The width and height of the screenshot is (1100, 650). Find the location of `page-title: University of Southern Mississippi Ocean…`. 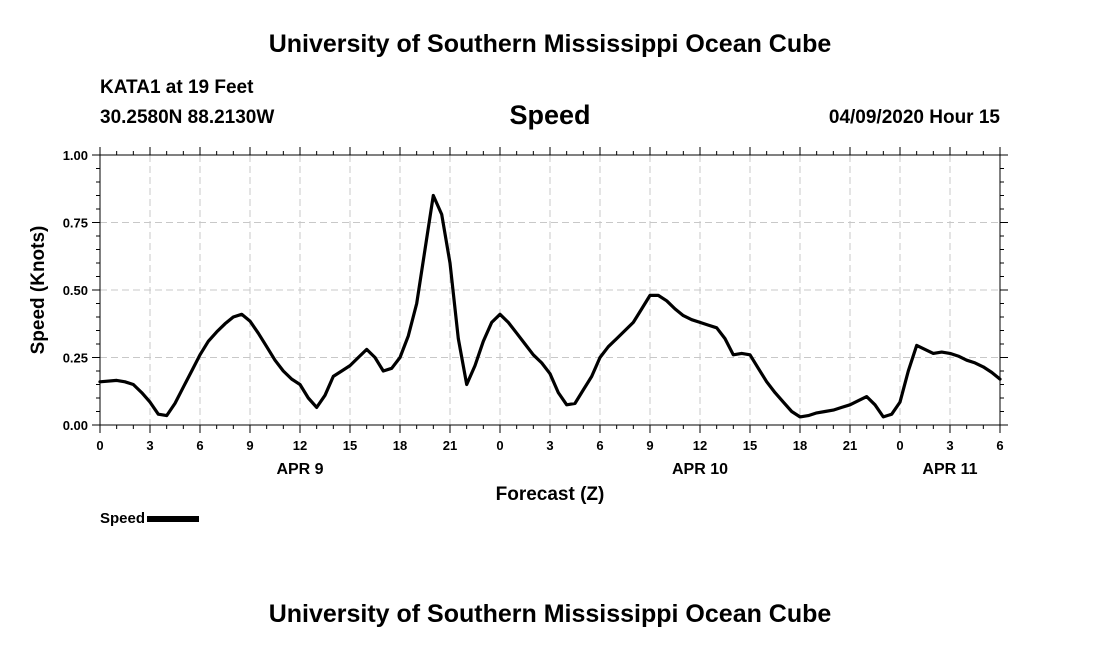

page-title: University of Southern Mississippi Ocean… is located at coordinates (550, 44).